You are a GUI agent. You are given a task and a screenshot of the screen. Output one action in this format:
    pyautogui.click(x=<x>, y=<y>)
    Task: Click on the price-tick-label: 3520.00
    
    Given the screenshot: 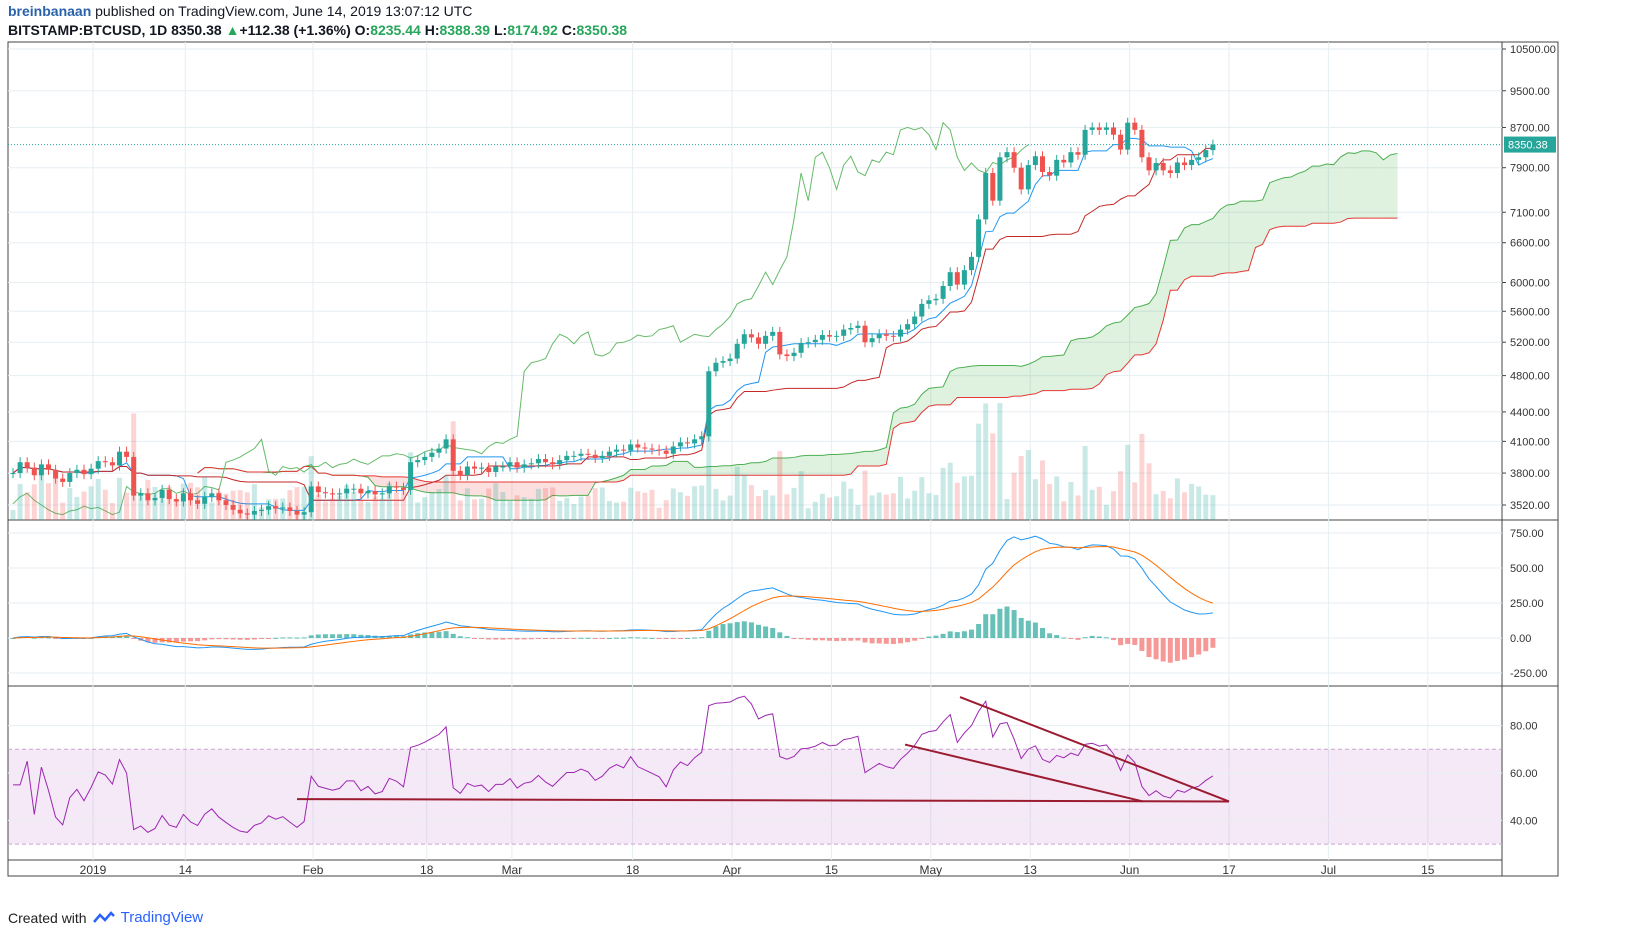 What is the action you would take?
    pyautogui.click(x=1530, y=506)
    